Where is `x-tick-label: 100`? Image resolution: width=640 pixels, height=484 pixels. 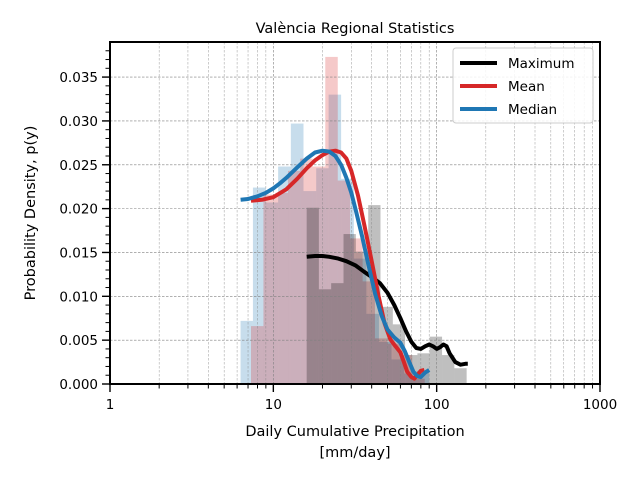 x-tick-label: 100 is located at coordinates (437, 405).